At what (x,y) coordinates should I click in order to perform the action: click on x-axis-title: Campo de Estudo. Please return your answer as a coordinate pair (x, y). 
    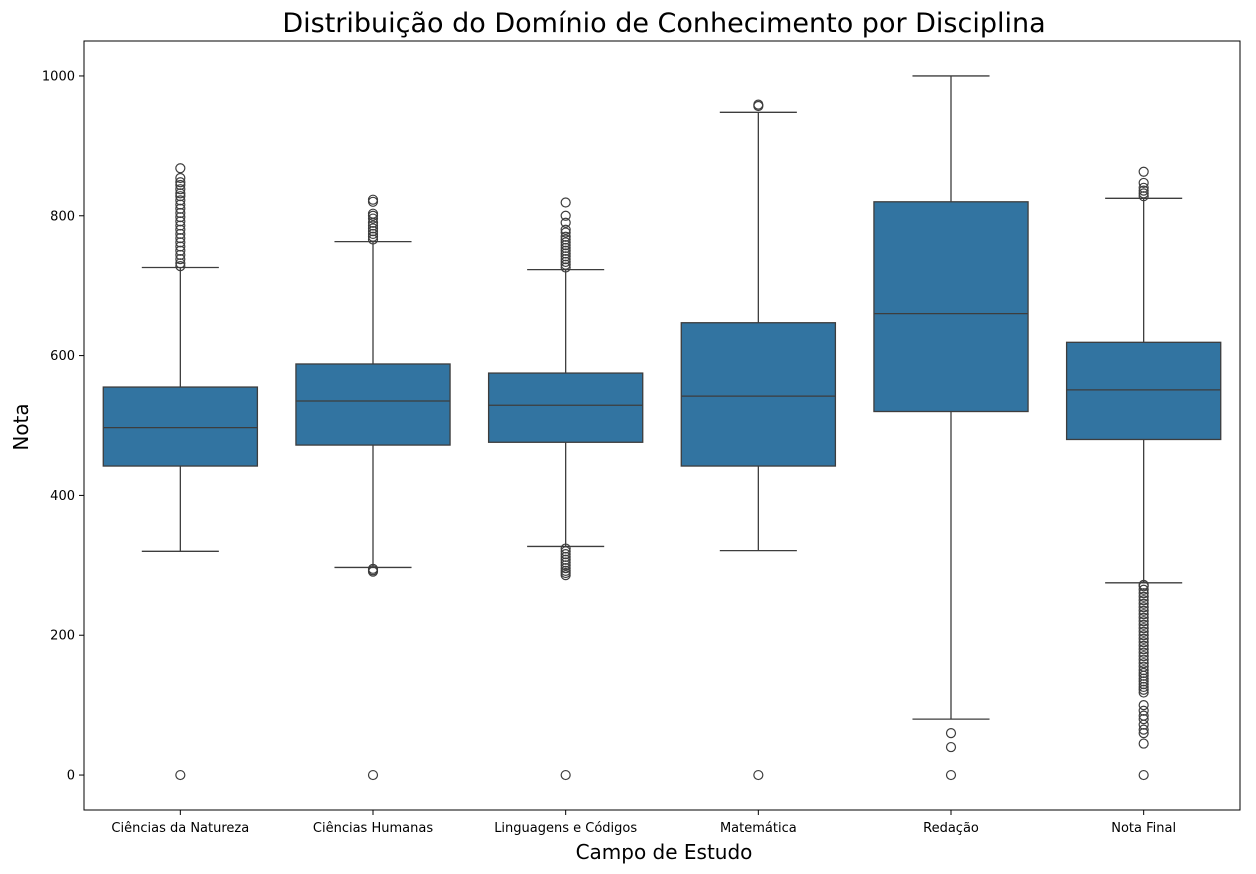
    Looking at the image, I should click on (664, 852).